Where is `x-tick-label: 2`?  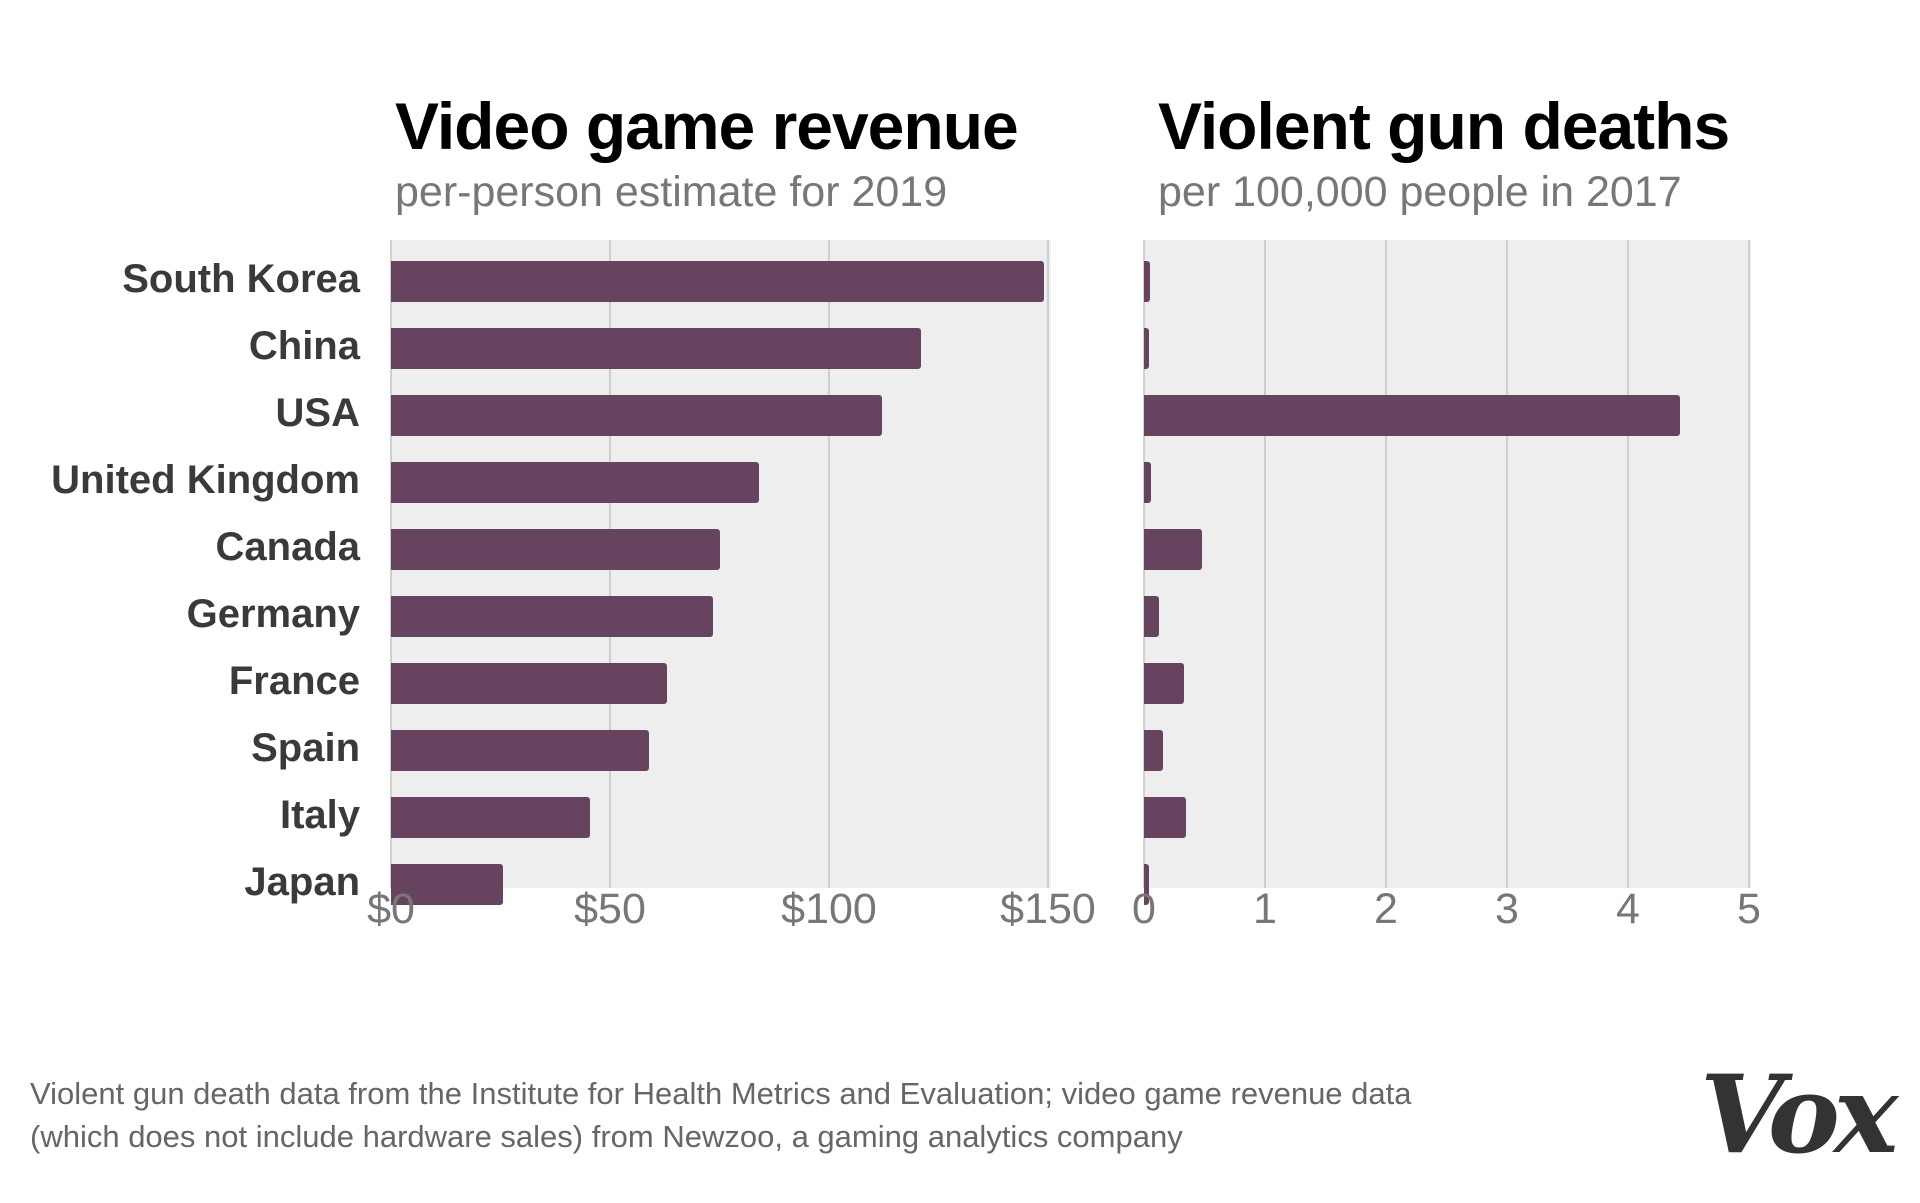 x-tick-label: 2 is located at coordinates (1386, 909).